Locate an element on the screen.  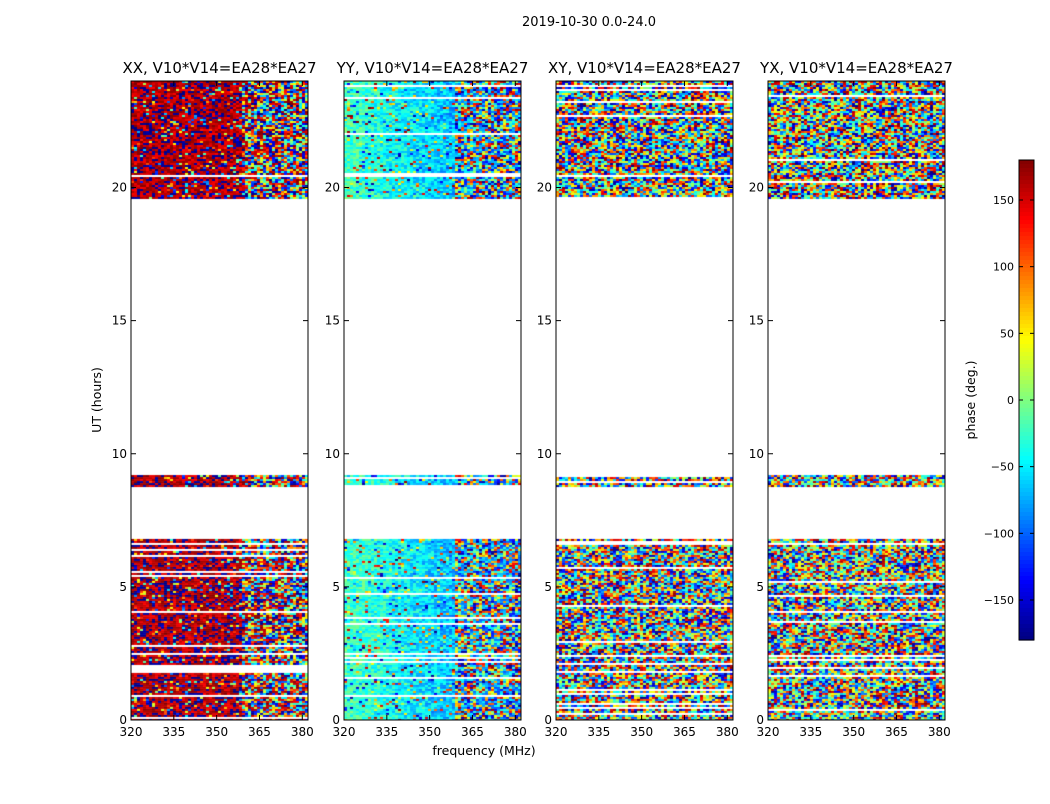
y-axis-label: UT (hours) is located at coordinates (96, 400).